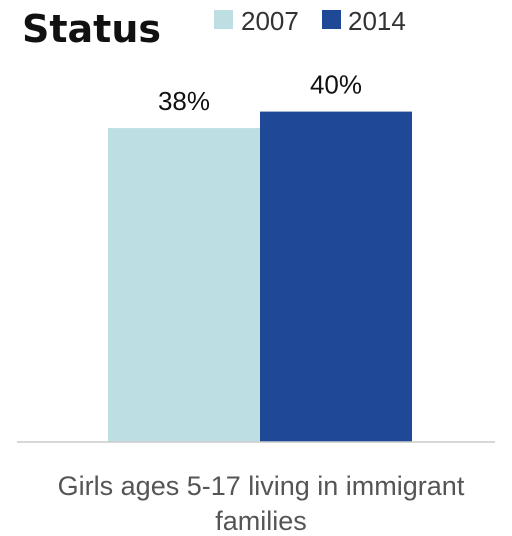 Image resolution: width=512 pixels, height=536 pixels. I want to click on legend-label-2007: 2007, so click(270, 21).